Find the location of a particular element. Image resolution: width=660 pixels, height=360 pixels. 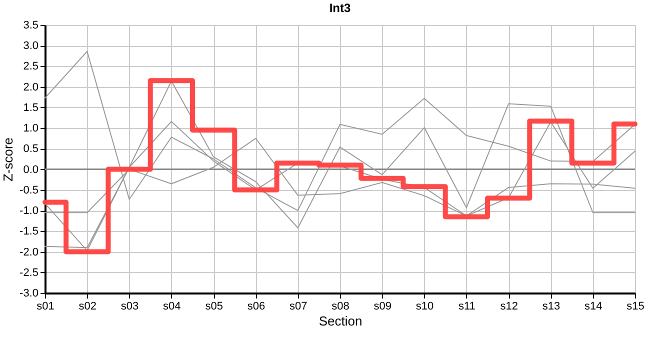

y-axis-title: Z-score is located at coordinates (8, 159).